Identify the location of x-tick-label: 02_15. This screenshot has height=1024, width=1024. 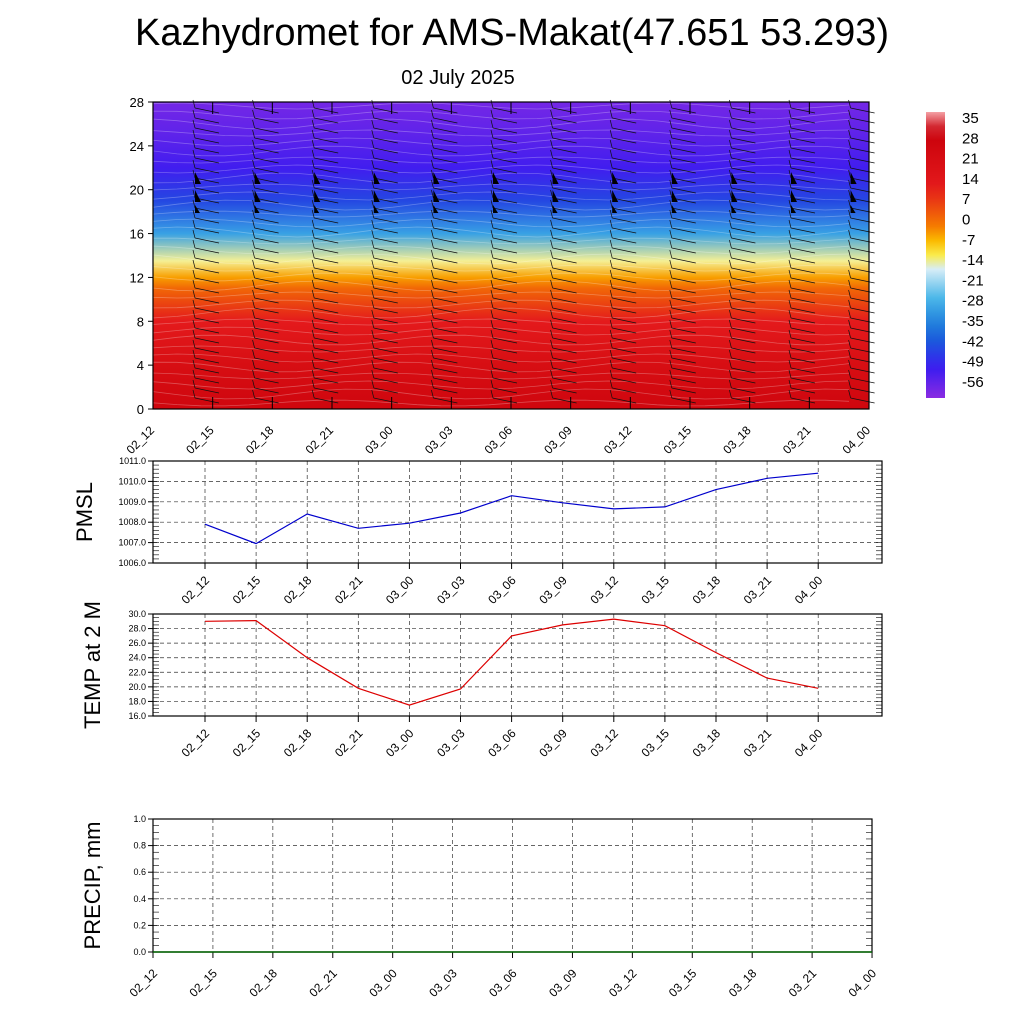
(200, 440).